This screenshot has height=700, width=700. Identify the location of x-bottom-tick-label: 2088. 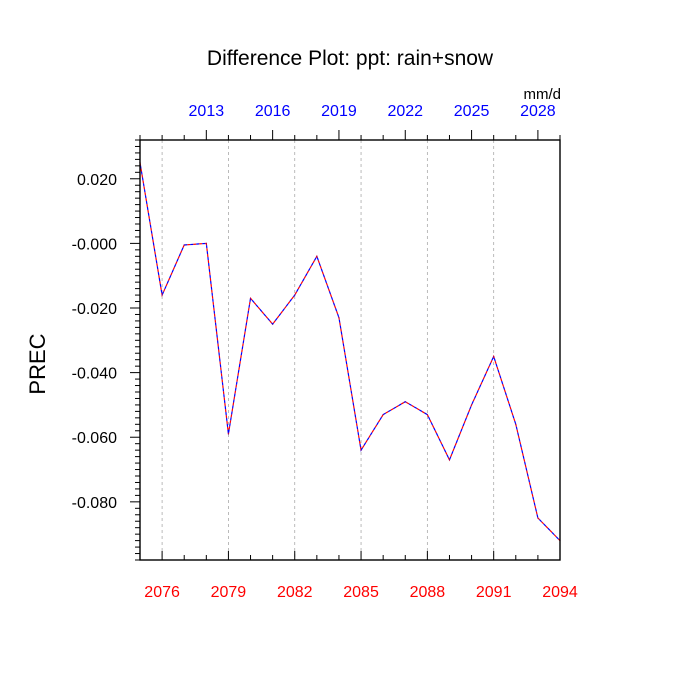
(428, 592).